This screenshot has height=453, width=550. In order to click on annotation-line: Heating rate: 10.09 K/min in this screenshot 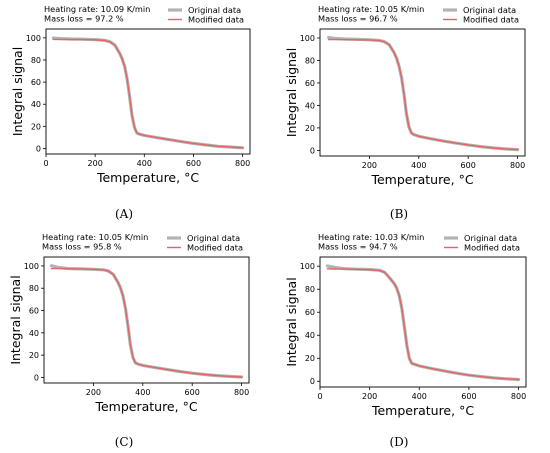, I will do `click(97, 9)`.